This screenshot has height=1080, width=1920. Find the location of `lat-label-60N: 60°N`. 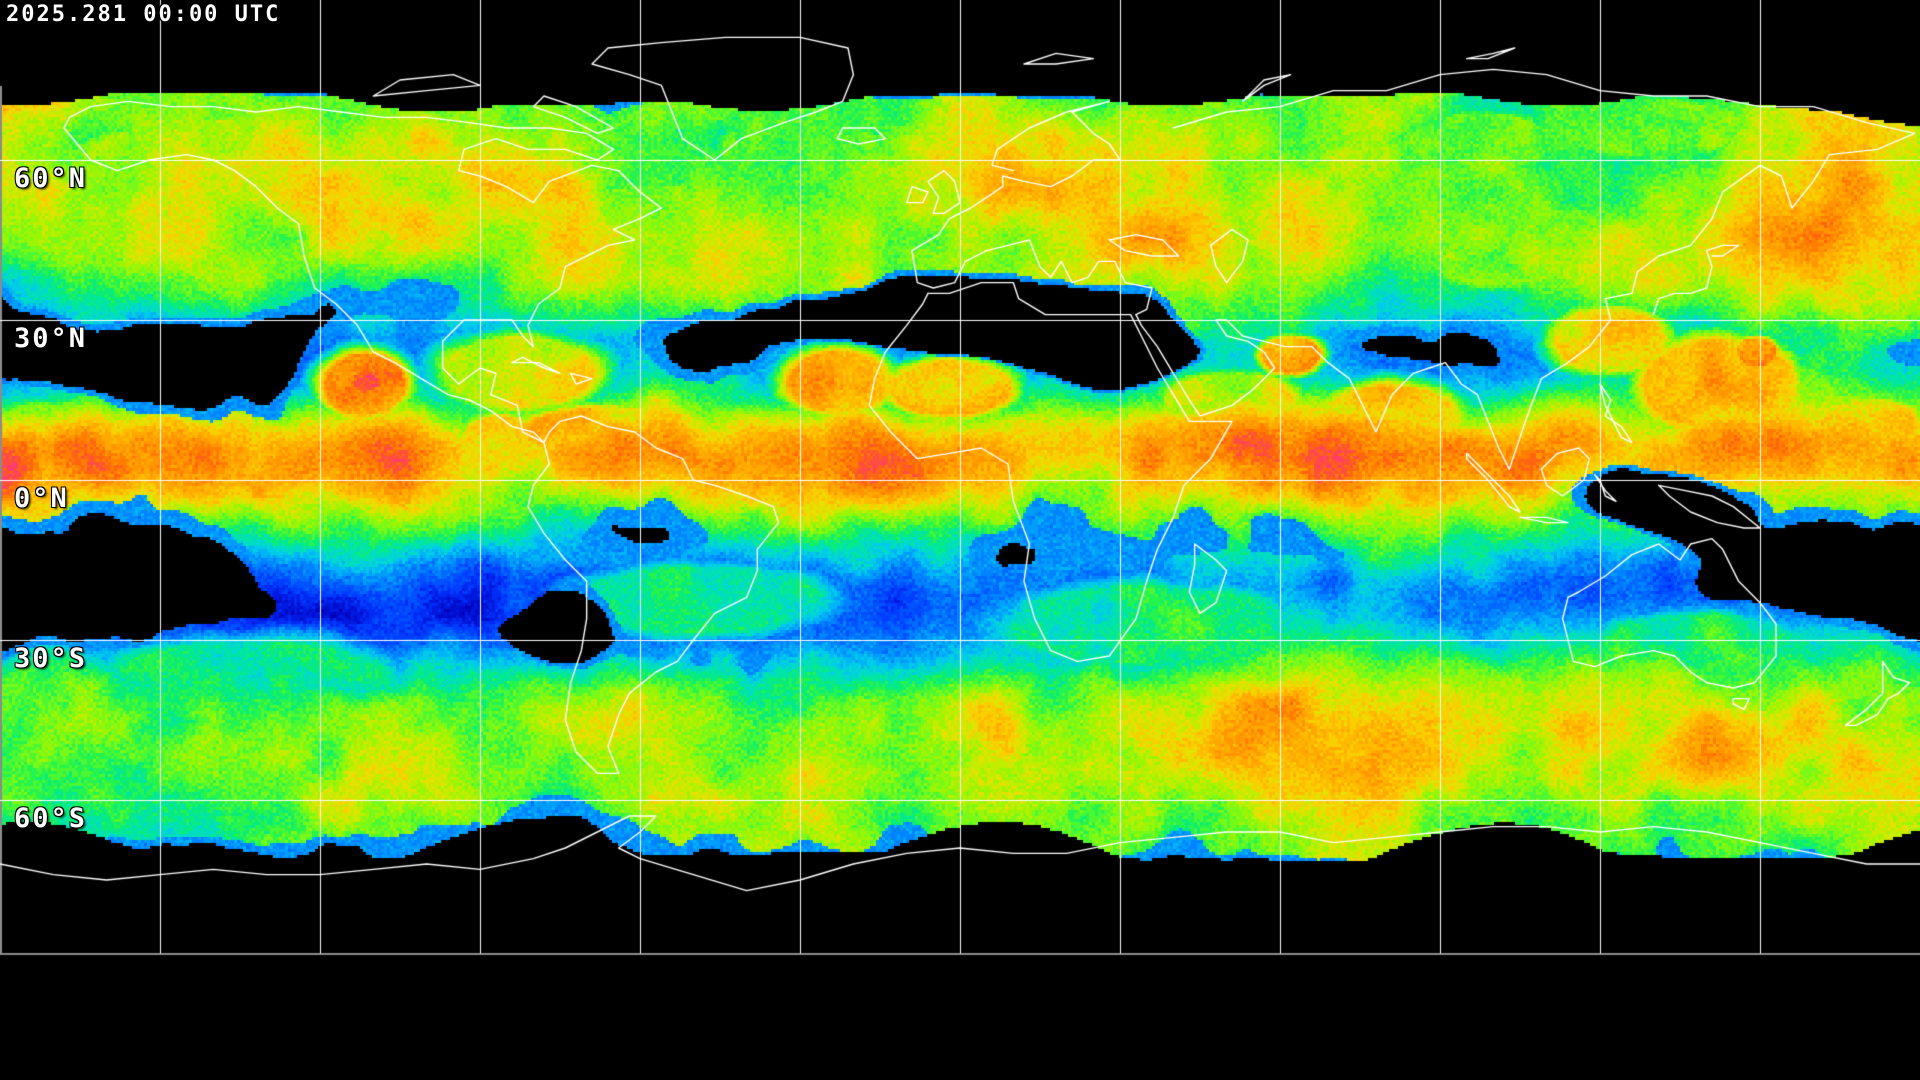

lat-label-60N: 60°N is located at coordinates (51, 178).